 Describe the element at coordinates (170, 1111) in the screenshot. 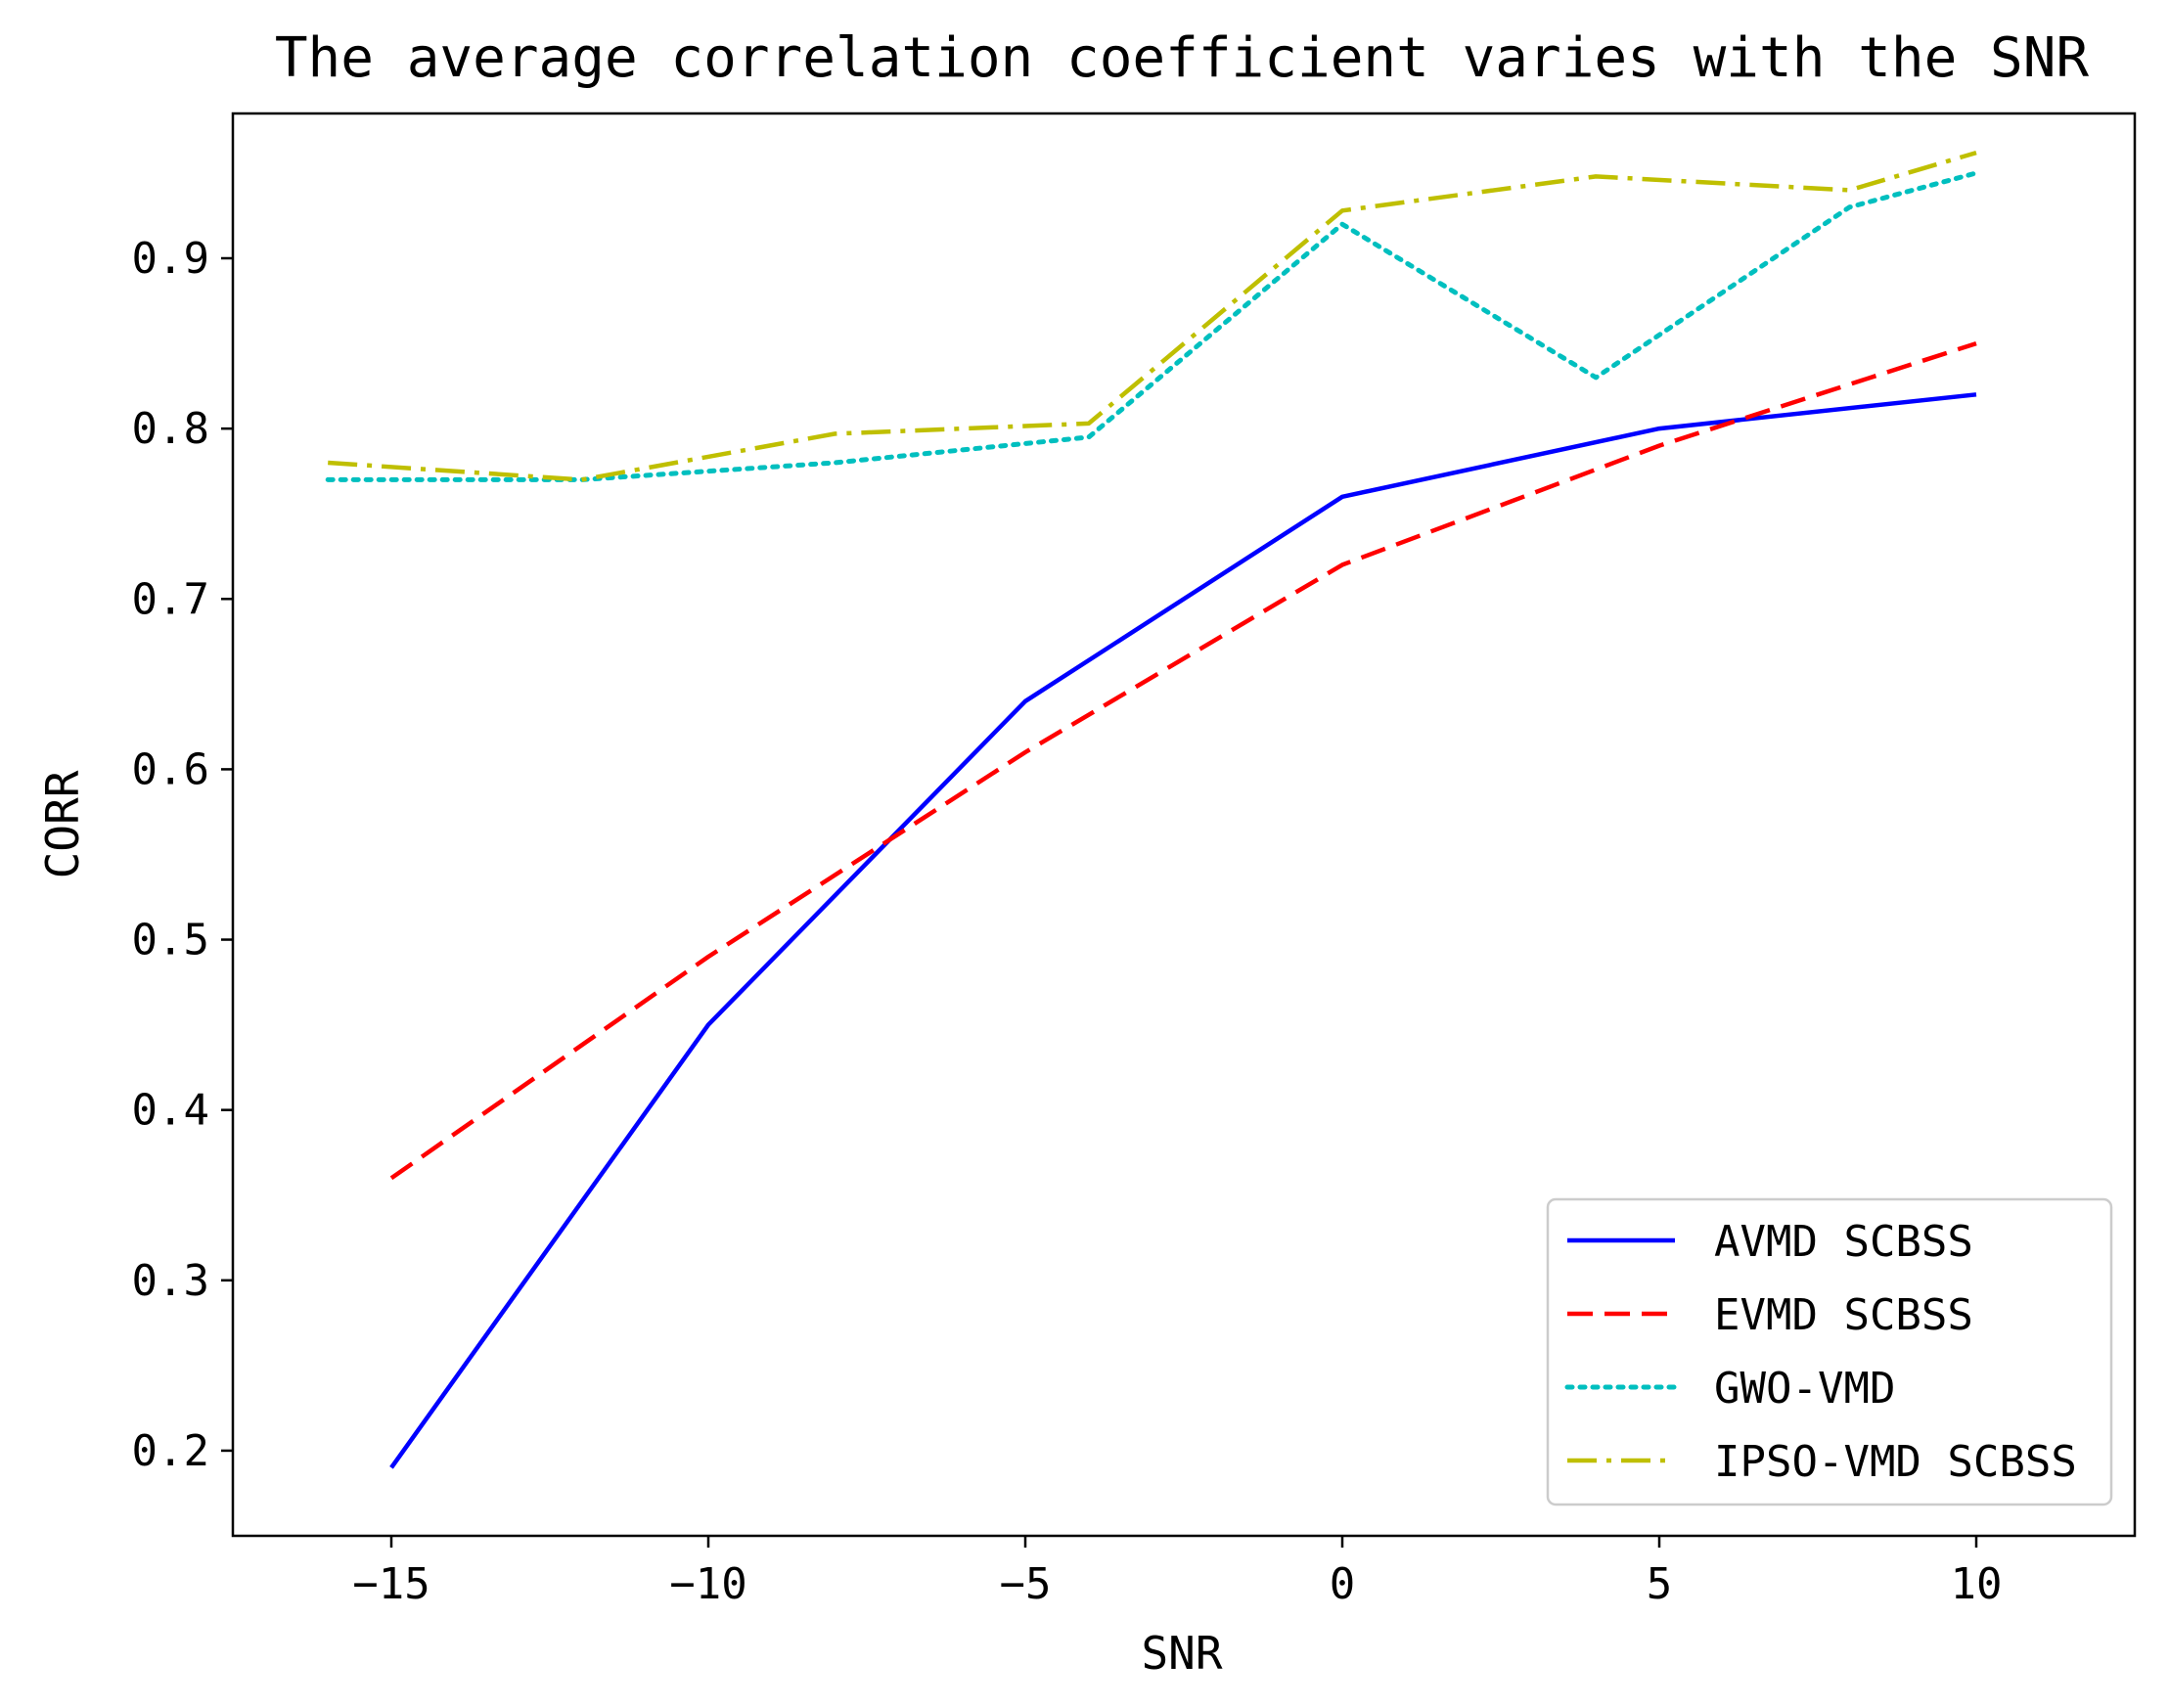

I see `y-tick-label: 0.4` at that location.